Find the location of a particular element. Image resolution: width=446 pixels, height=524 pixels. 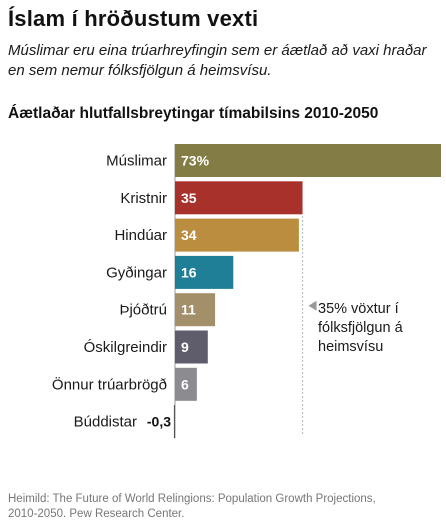

reference-arrow-icon is located at coordinates (312, 305).